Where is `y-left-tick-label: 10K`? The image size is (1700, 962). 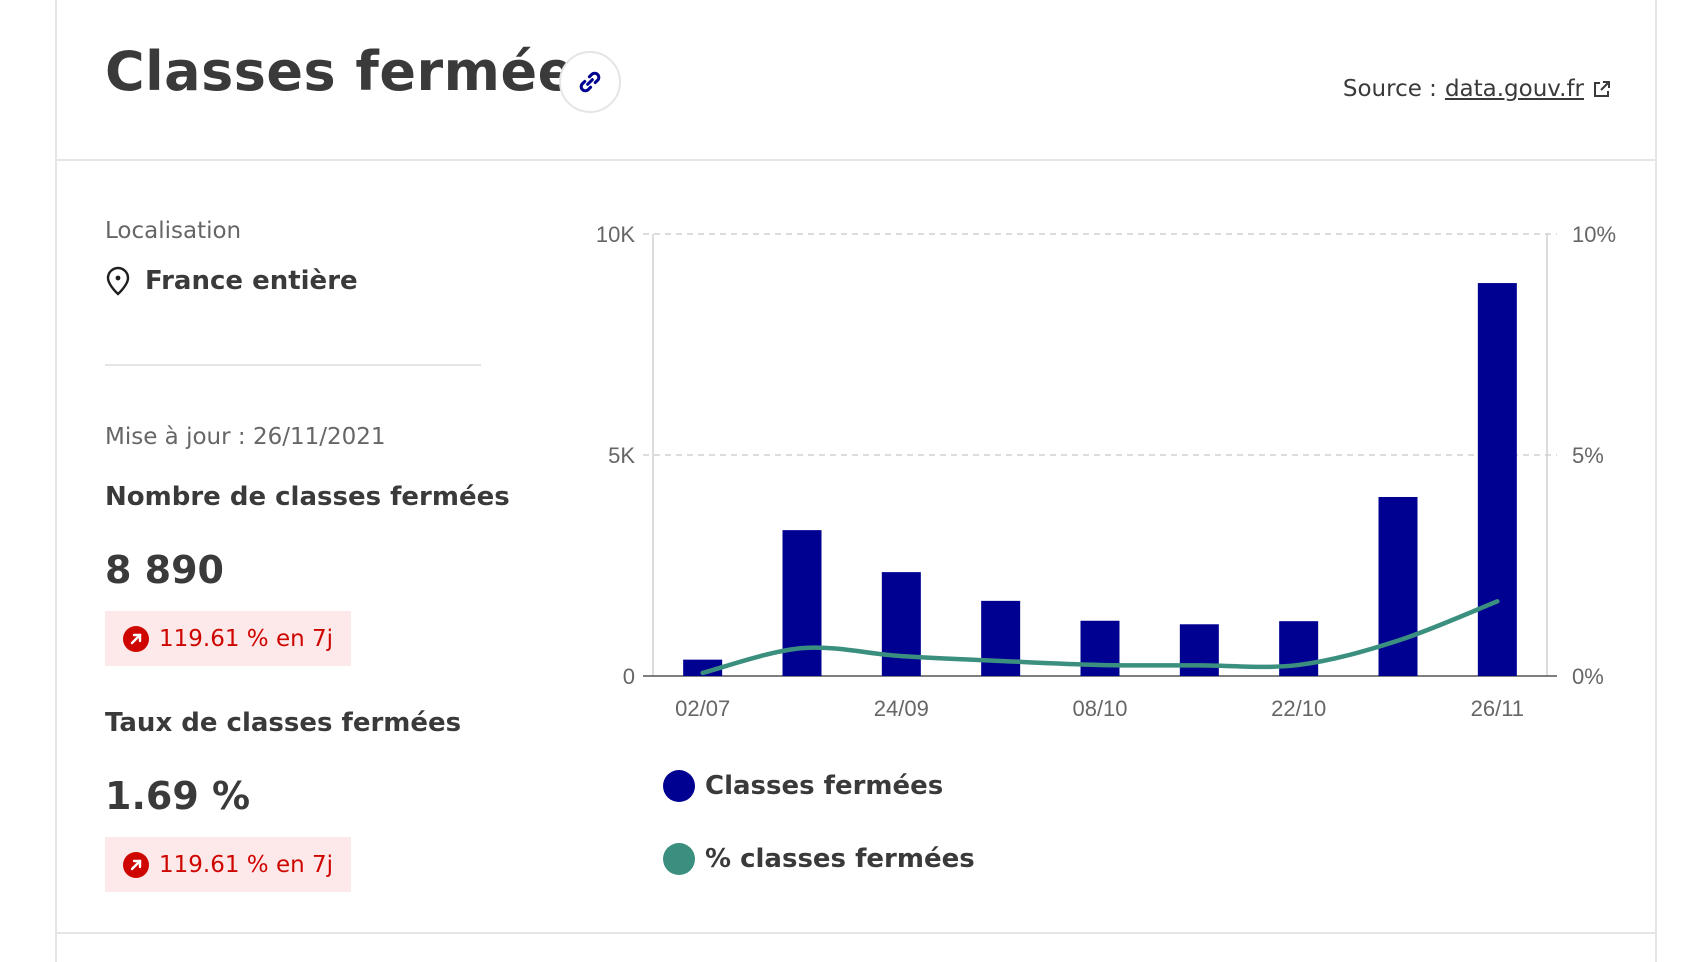
y-left-tick-label: 10K is located at coordinates (615, 234).